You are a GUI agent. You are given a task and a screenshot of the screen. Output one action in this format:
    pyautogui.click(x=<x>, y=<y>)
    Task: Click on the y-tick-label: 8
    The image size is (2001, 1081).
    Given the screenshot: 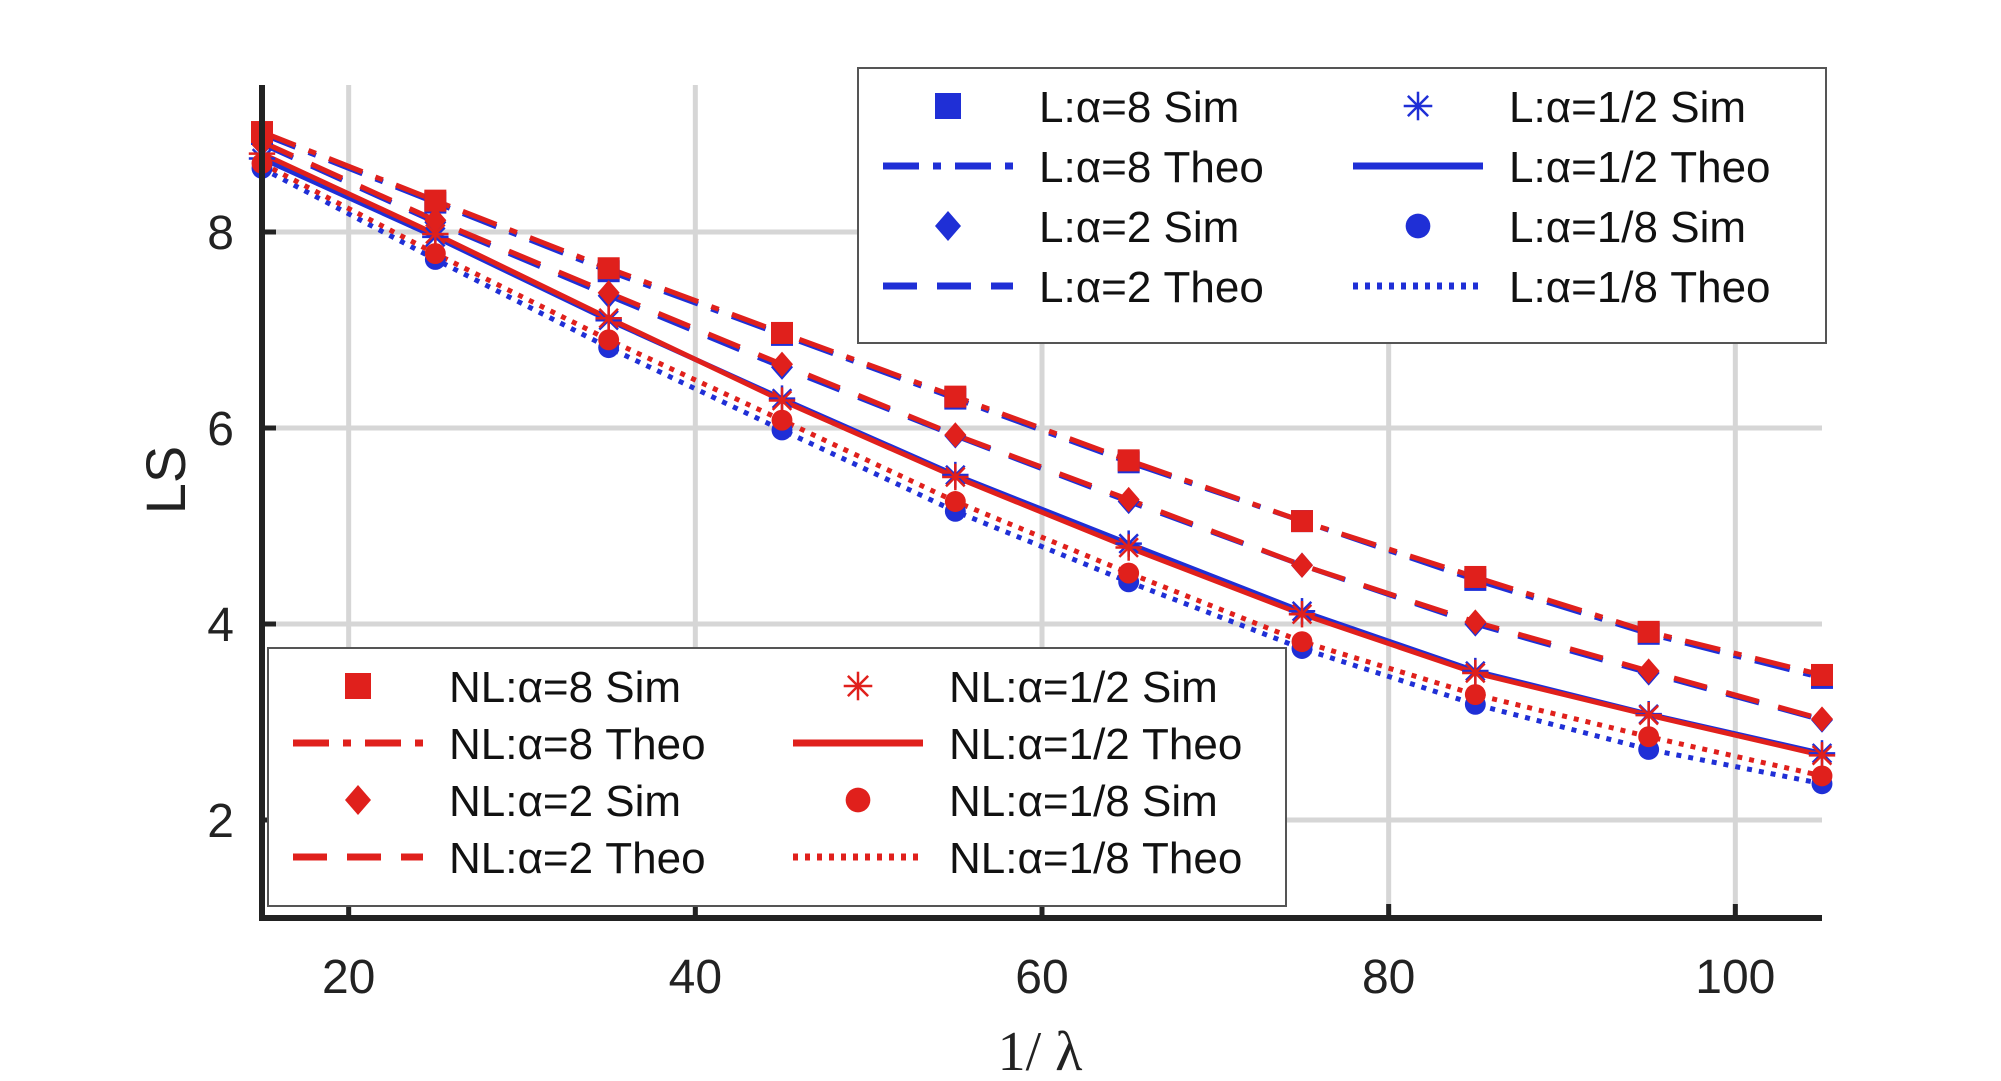 What is the action you would take?
    pyautogui.click(x=220, y=233)
    